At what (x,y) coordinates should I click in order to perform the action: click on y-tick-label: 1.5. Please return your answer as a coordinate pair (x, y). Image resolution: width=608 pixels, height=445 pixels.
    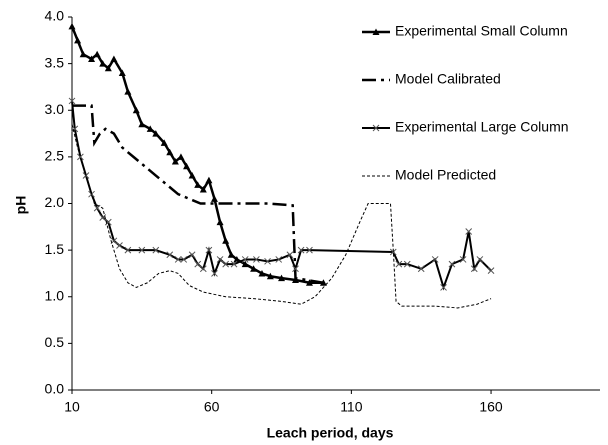
    Looking at the image, I should click on (55, 249).